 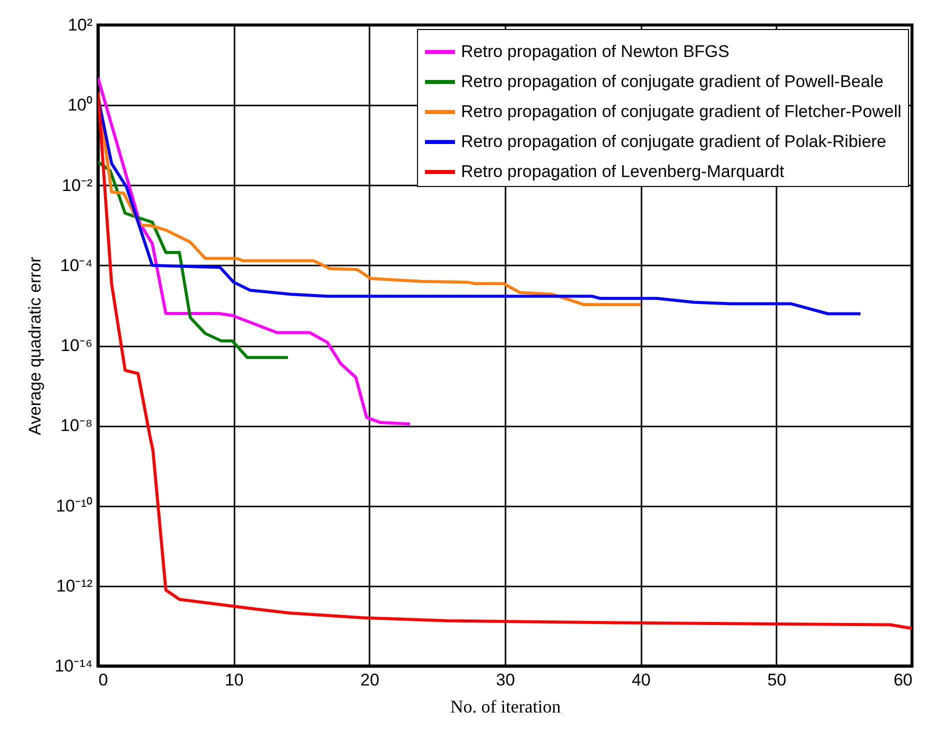 I want to click on y-axis-title: Average quadratic error, so click(x=35, y=346).